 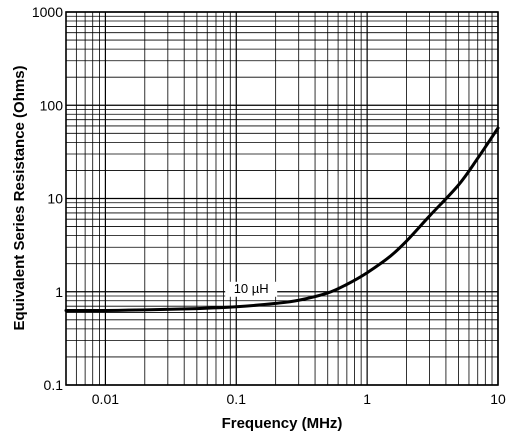 I want to click on x-tick-label: 0.01, so click(x=105, y=399).